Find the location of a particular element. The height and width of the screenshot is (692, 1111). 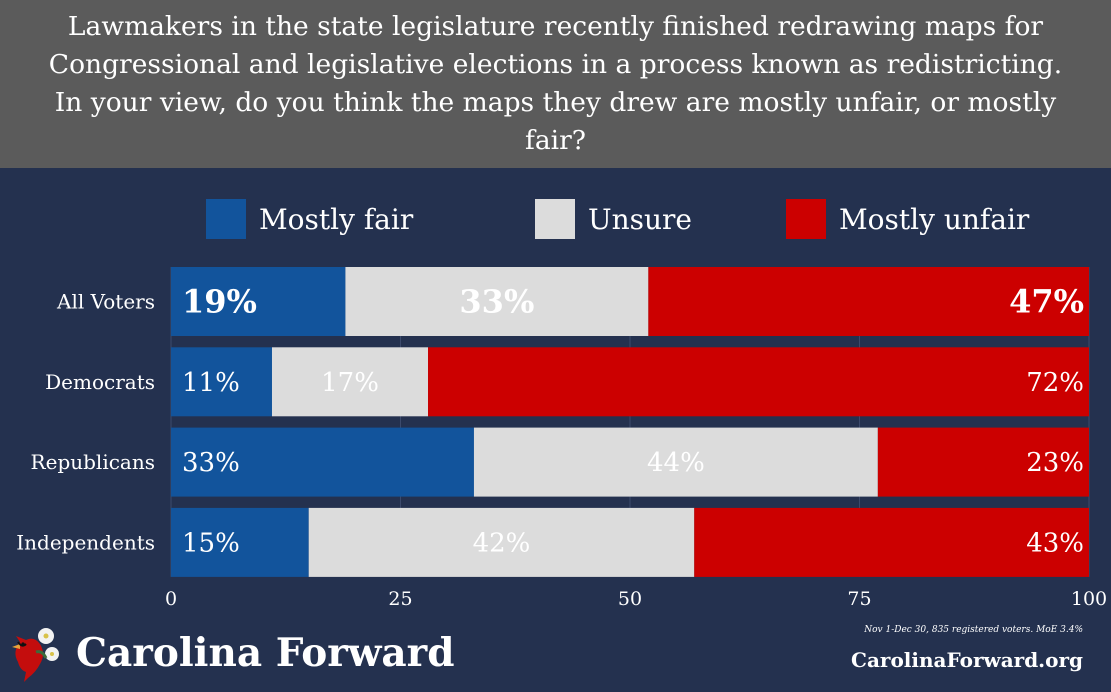

data-label: 43% is located at coordinates (1055, 543).